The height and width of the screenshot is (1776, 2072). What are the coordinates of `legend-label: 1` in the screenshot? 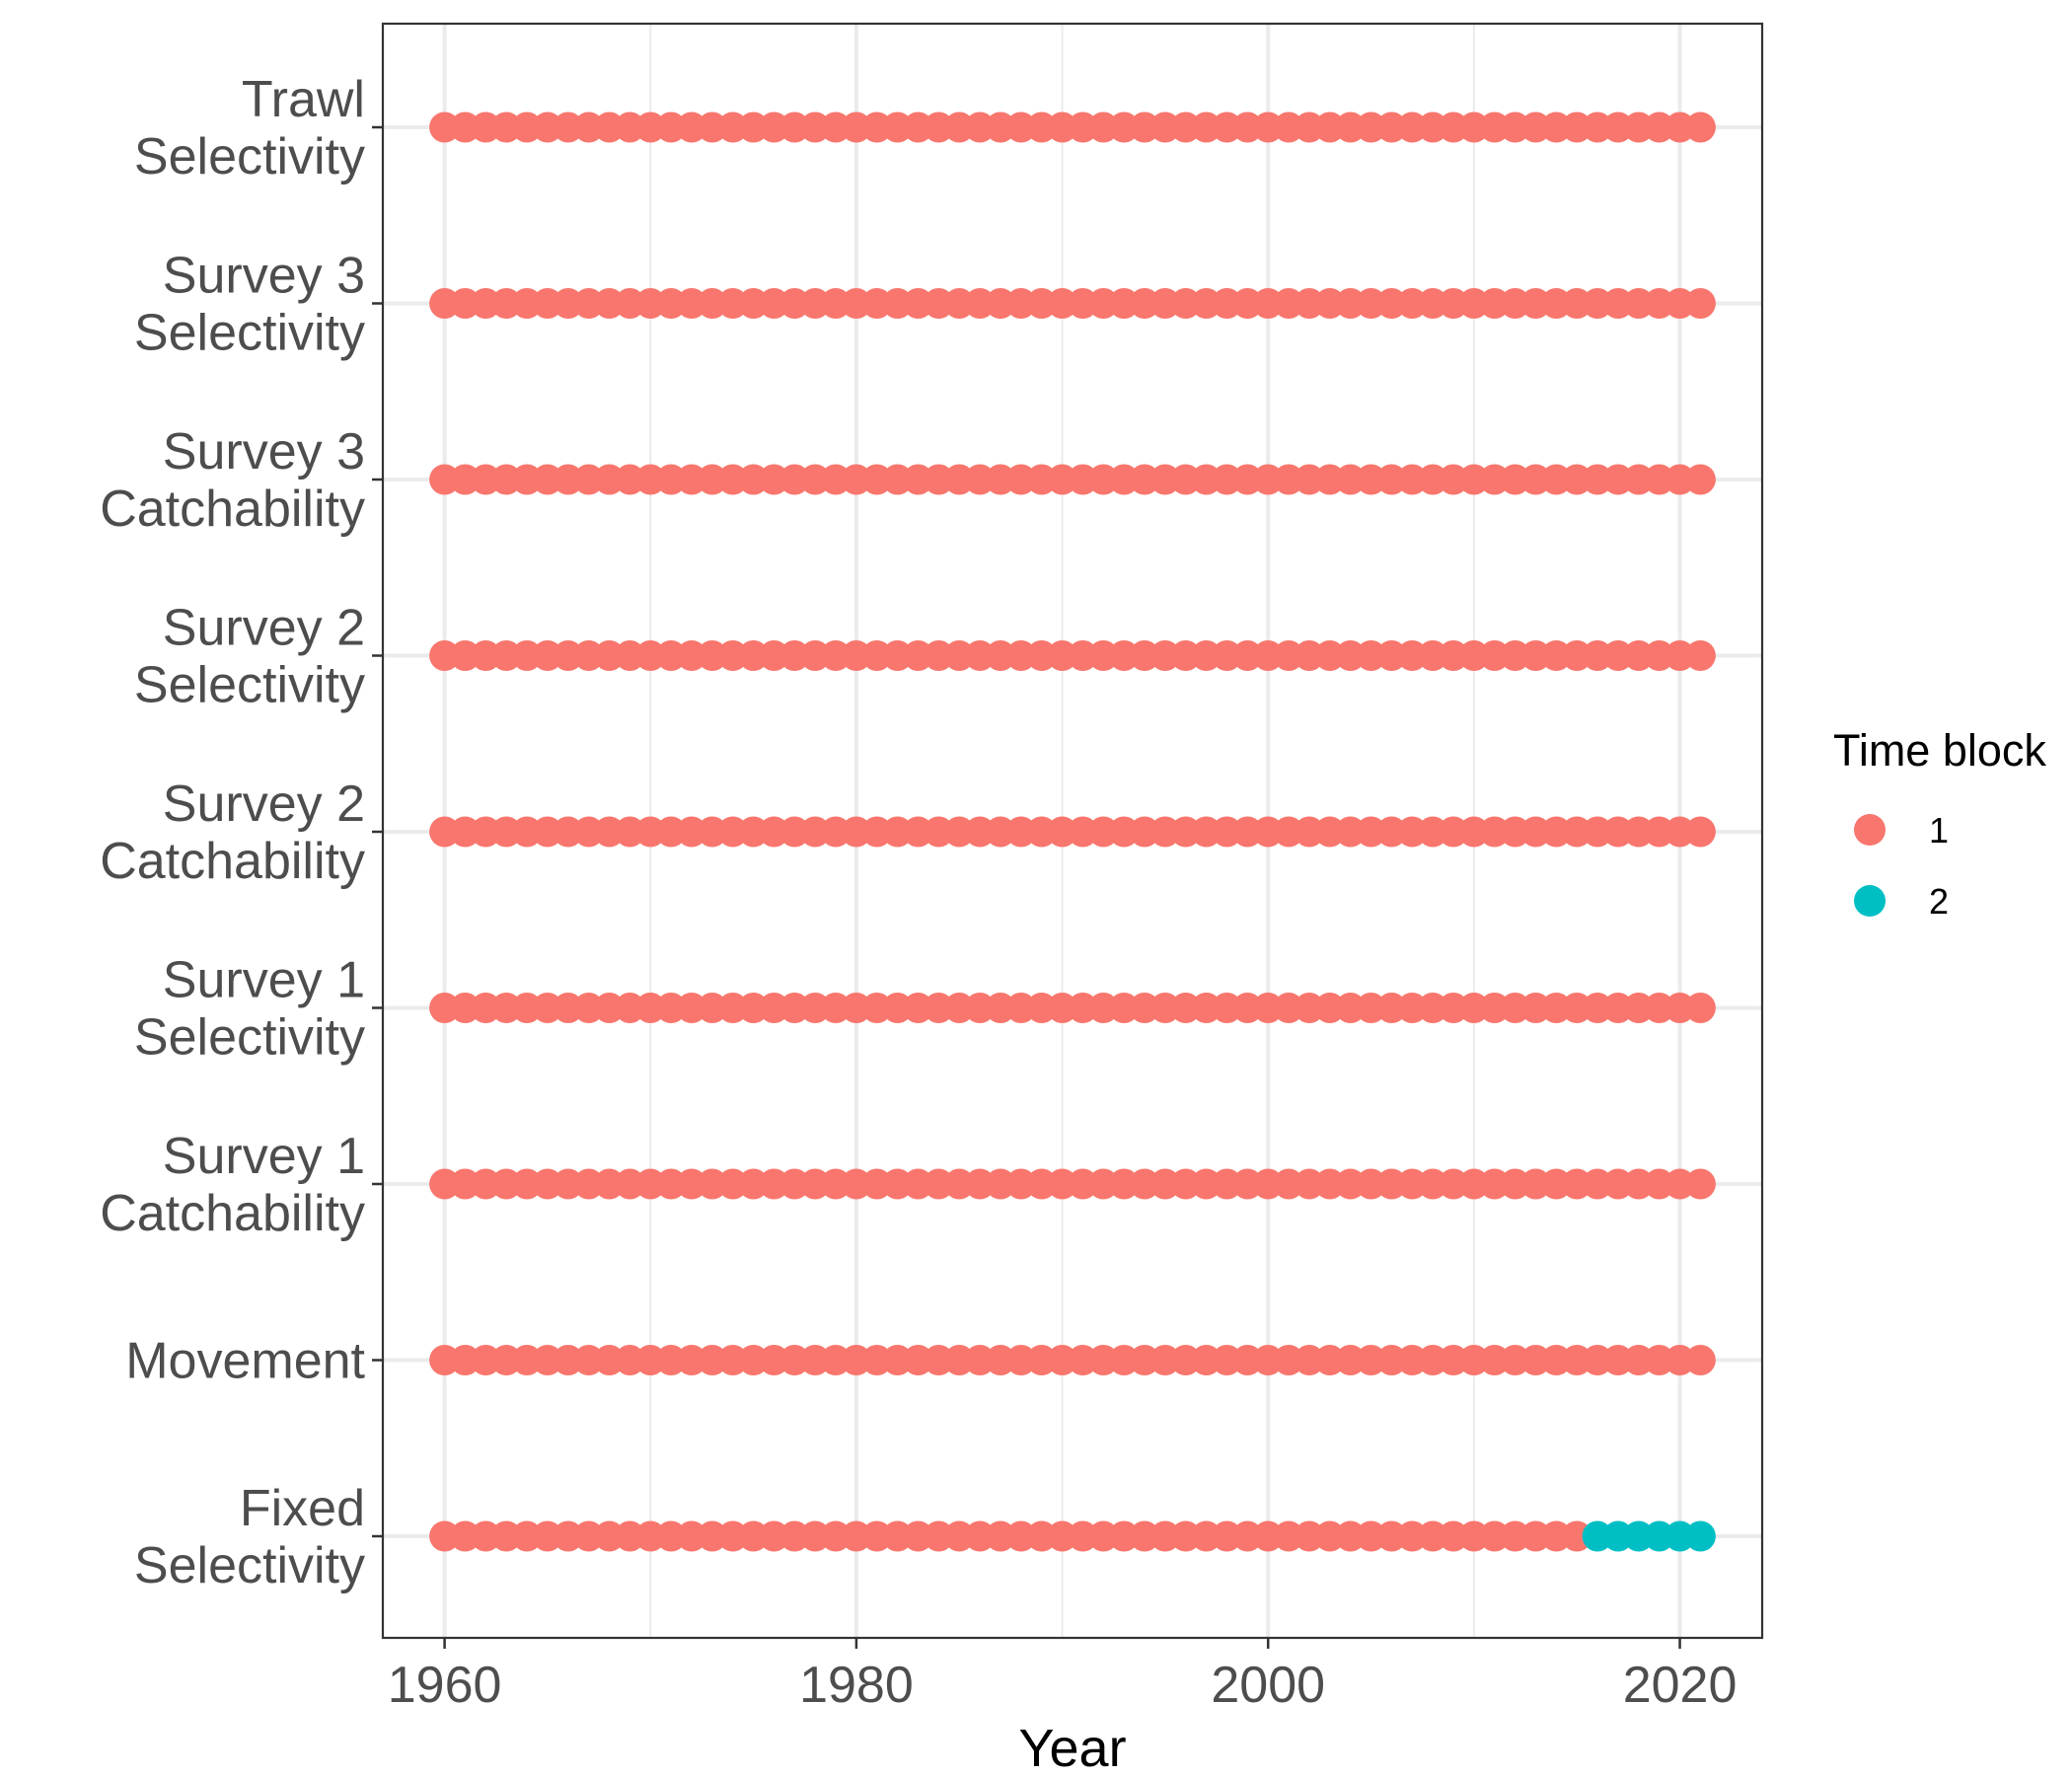 It's located at (1939, 831).